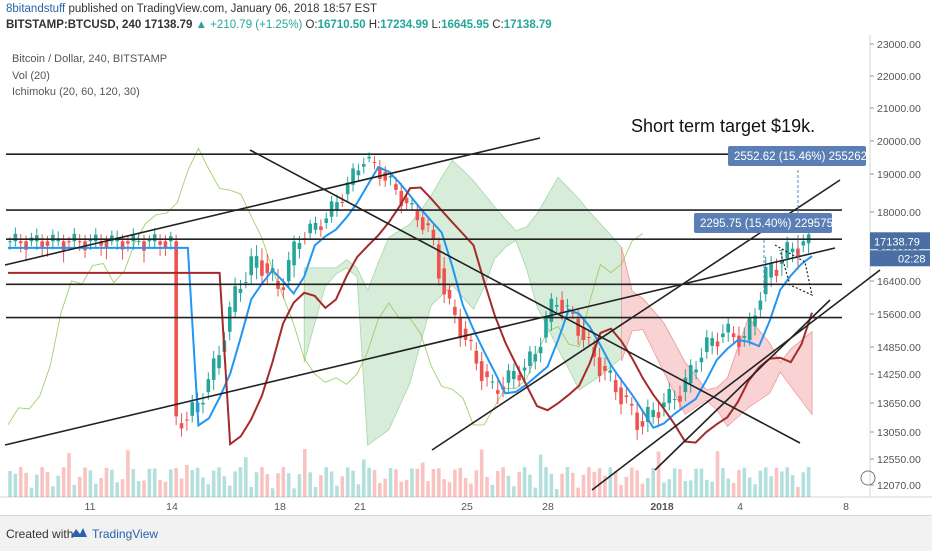 This screenshot has height=551, width=932. What do you see at coordinates (280, 507) in the screenshot?
I see `time-tick-label: 18` at bounding box center [280, 507].